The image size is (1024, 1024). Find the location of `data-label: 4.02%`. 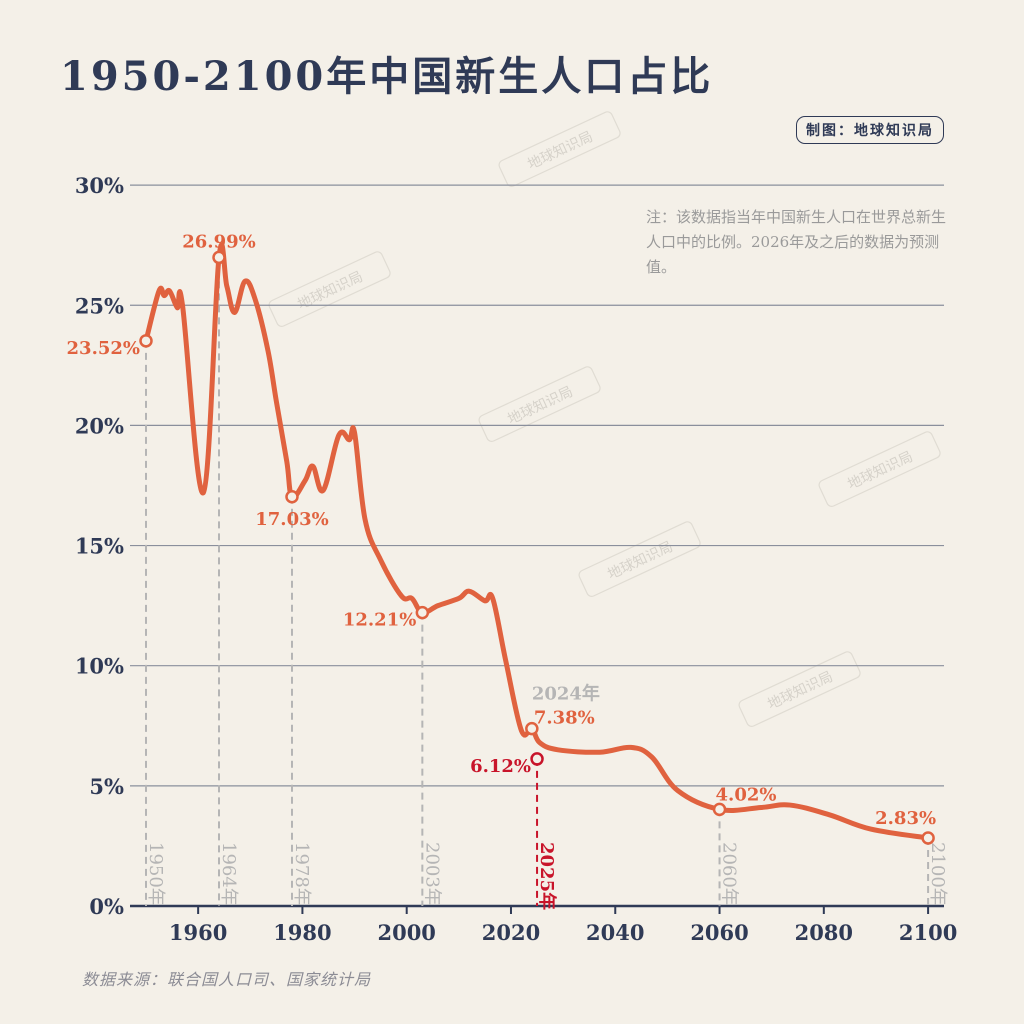

data-label: 4.02% is located at coordinates (746, 794).